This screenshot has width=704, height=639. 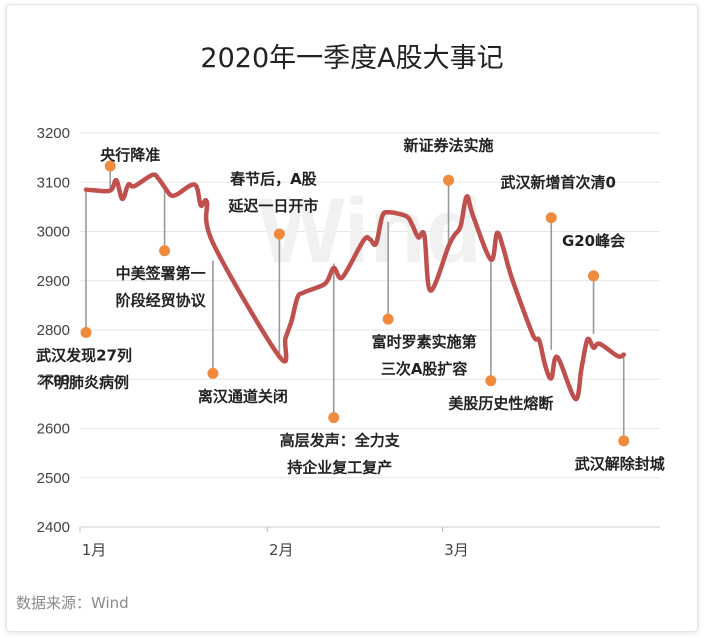 What do you see at coordinates (424, 369) in the screenshot?
I see `annotation-line: 三次A股扩容` at bounding box center [424, 369].